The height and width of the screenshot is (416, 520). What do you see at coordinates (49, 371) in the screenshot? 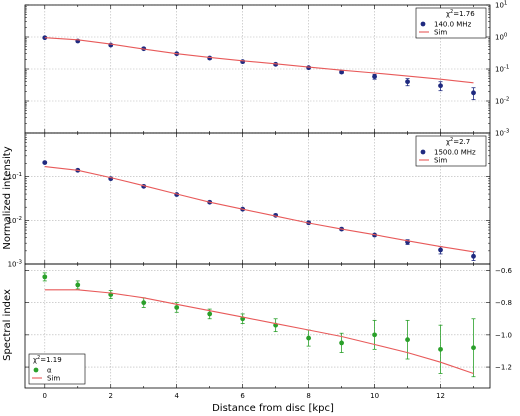
I see `legend-label: α` at bounding box center [49, 371].